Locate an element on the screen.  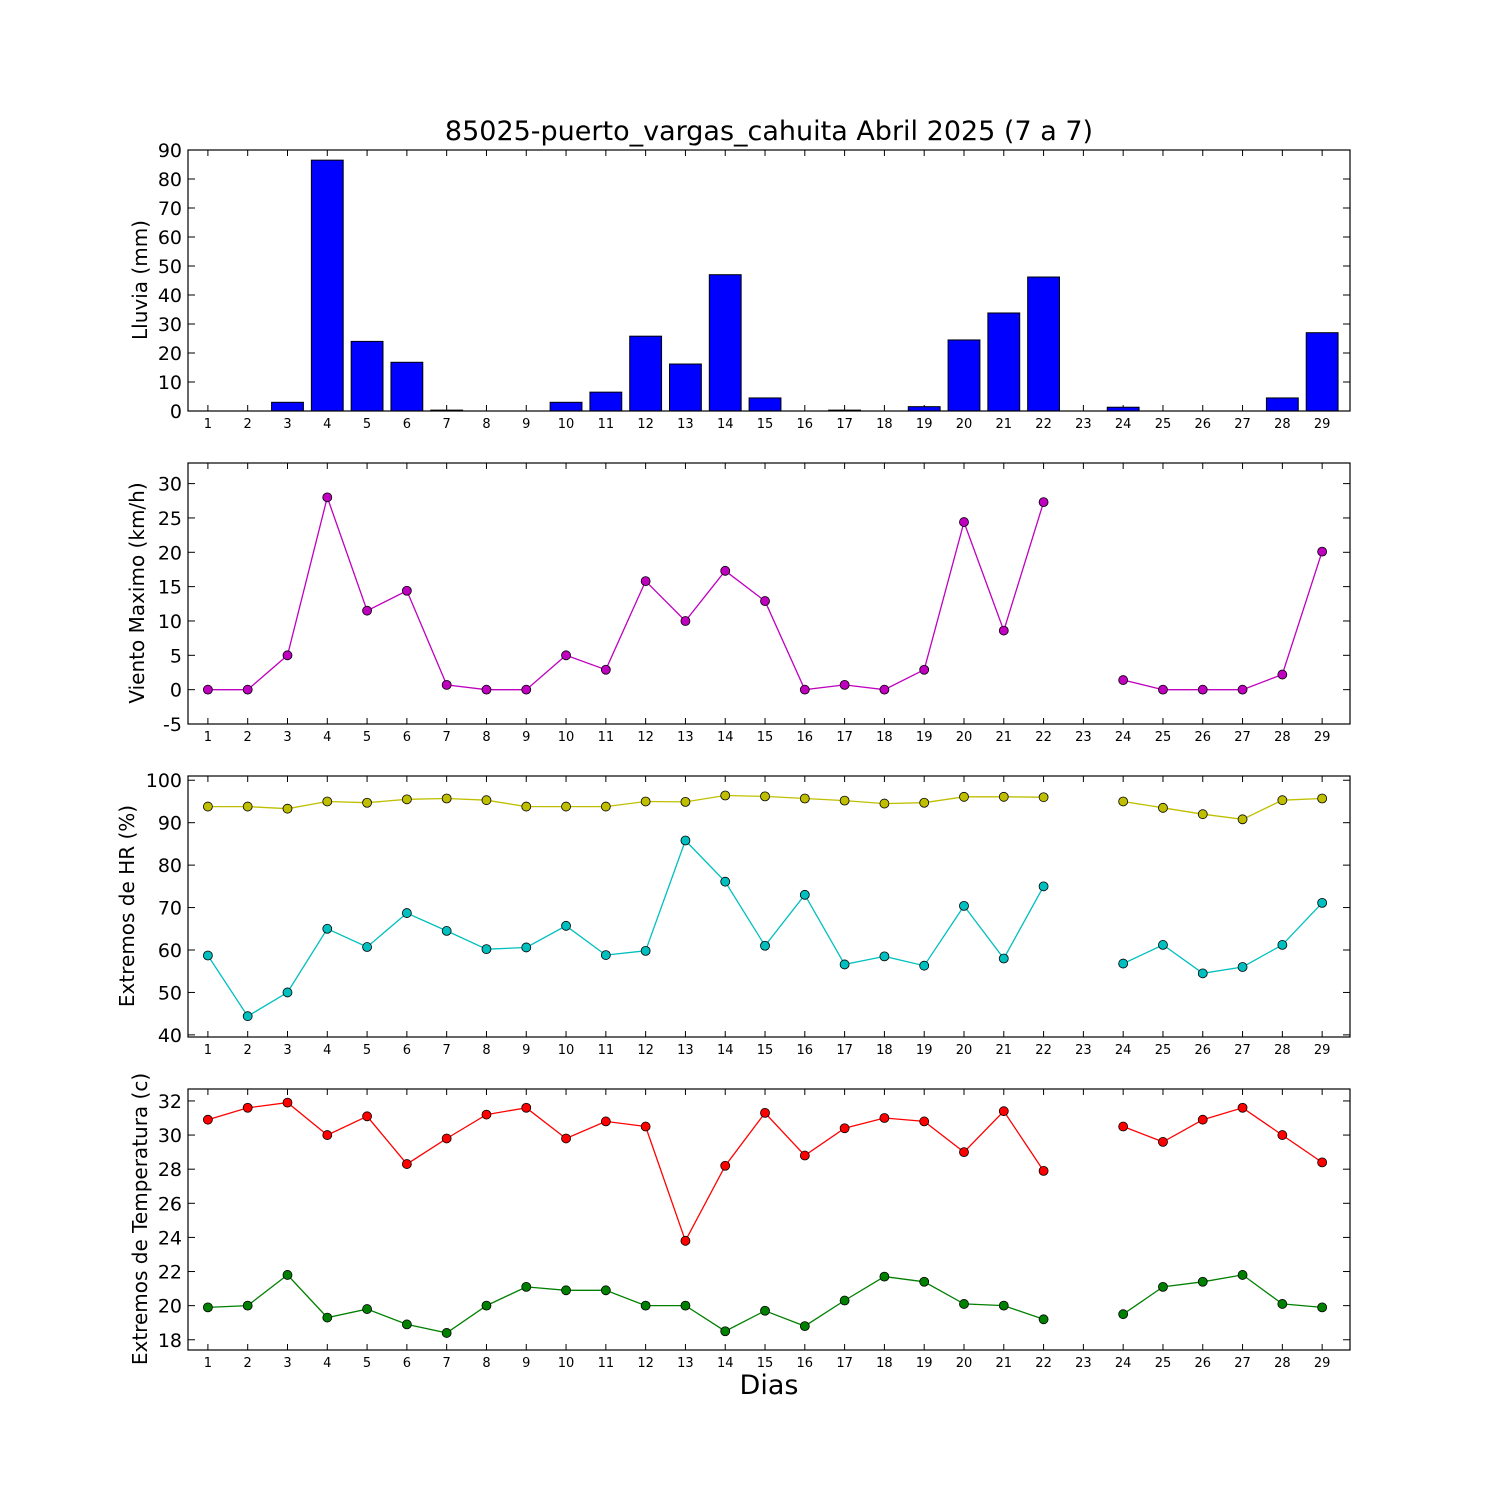
wind-x-tick-label: 17 is located at coordinates (844, 737).